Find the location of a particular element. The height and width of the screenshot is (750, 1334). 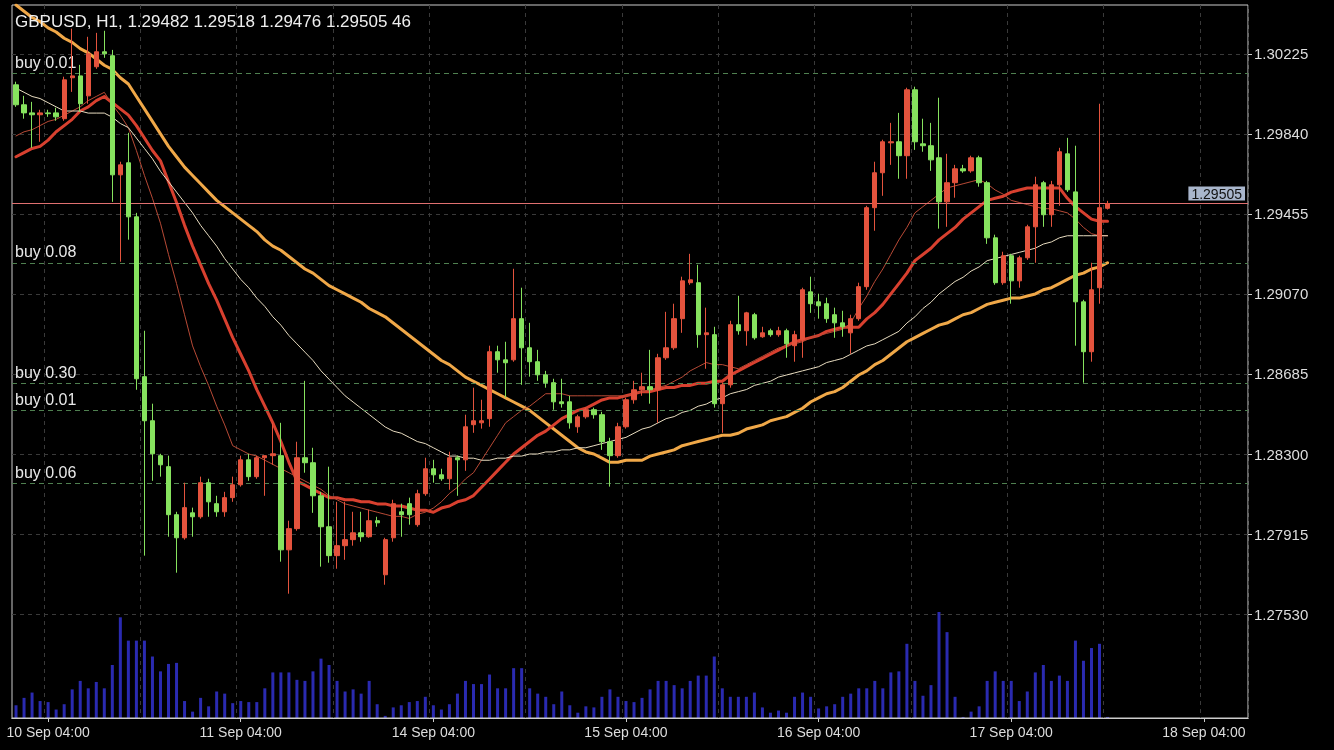

y-tick-label: 1.30225 is located at coordinates (1281, 54).